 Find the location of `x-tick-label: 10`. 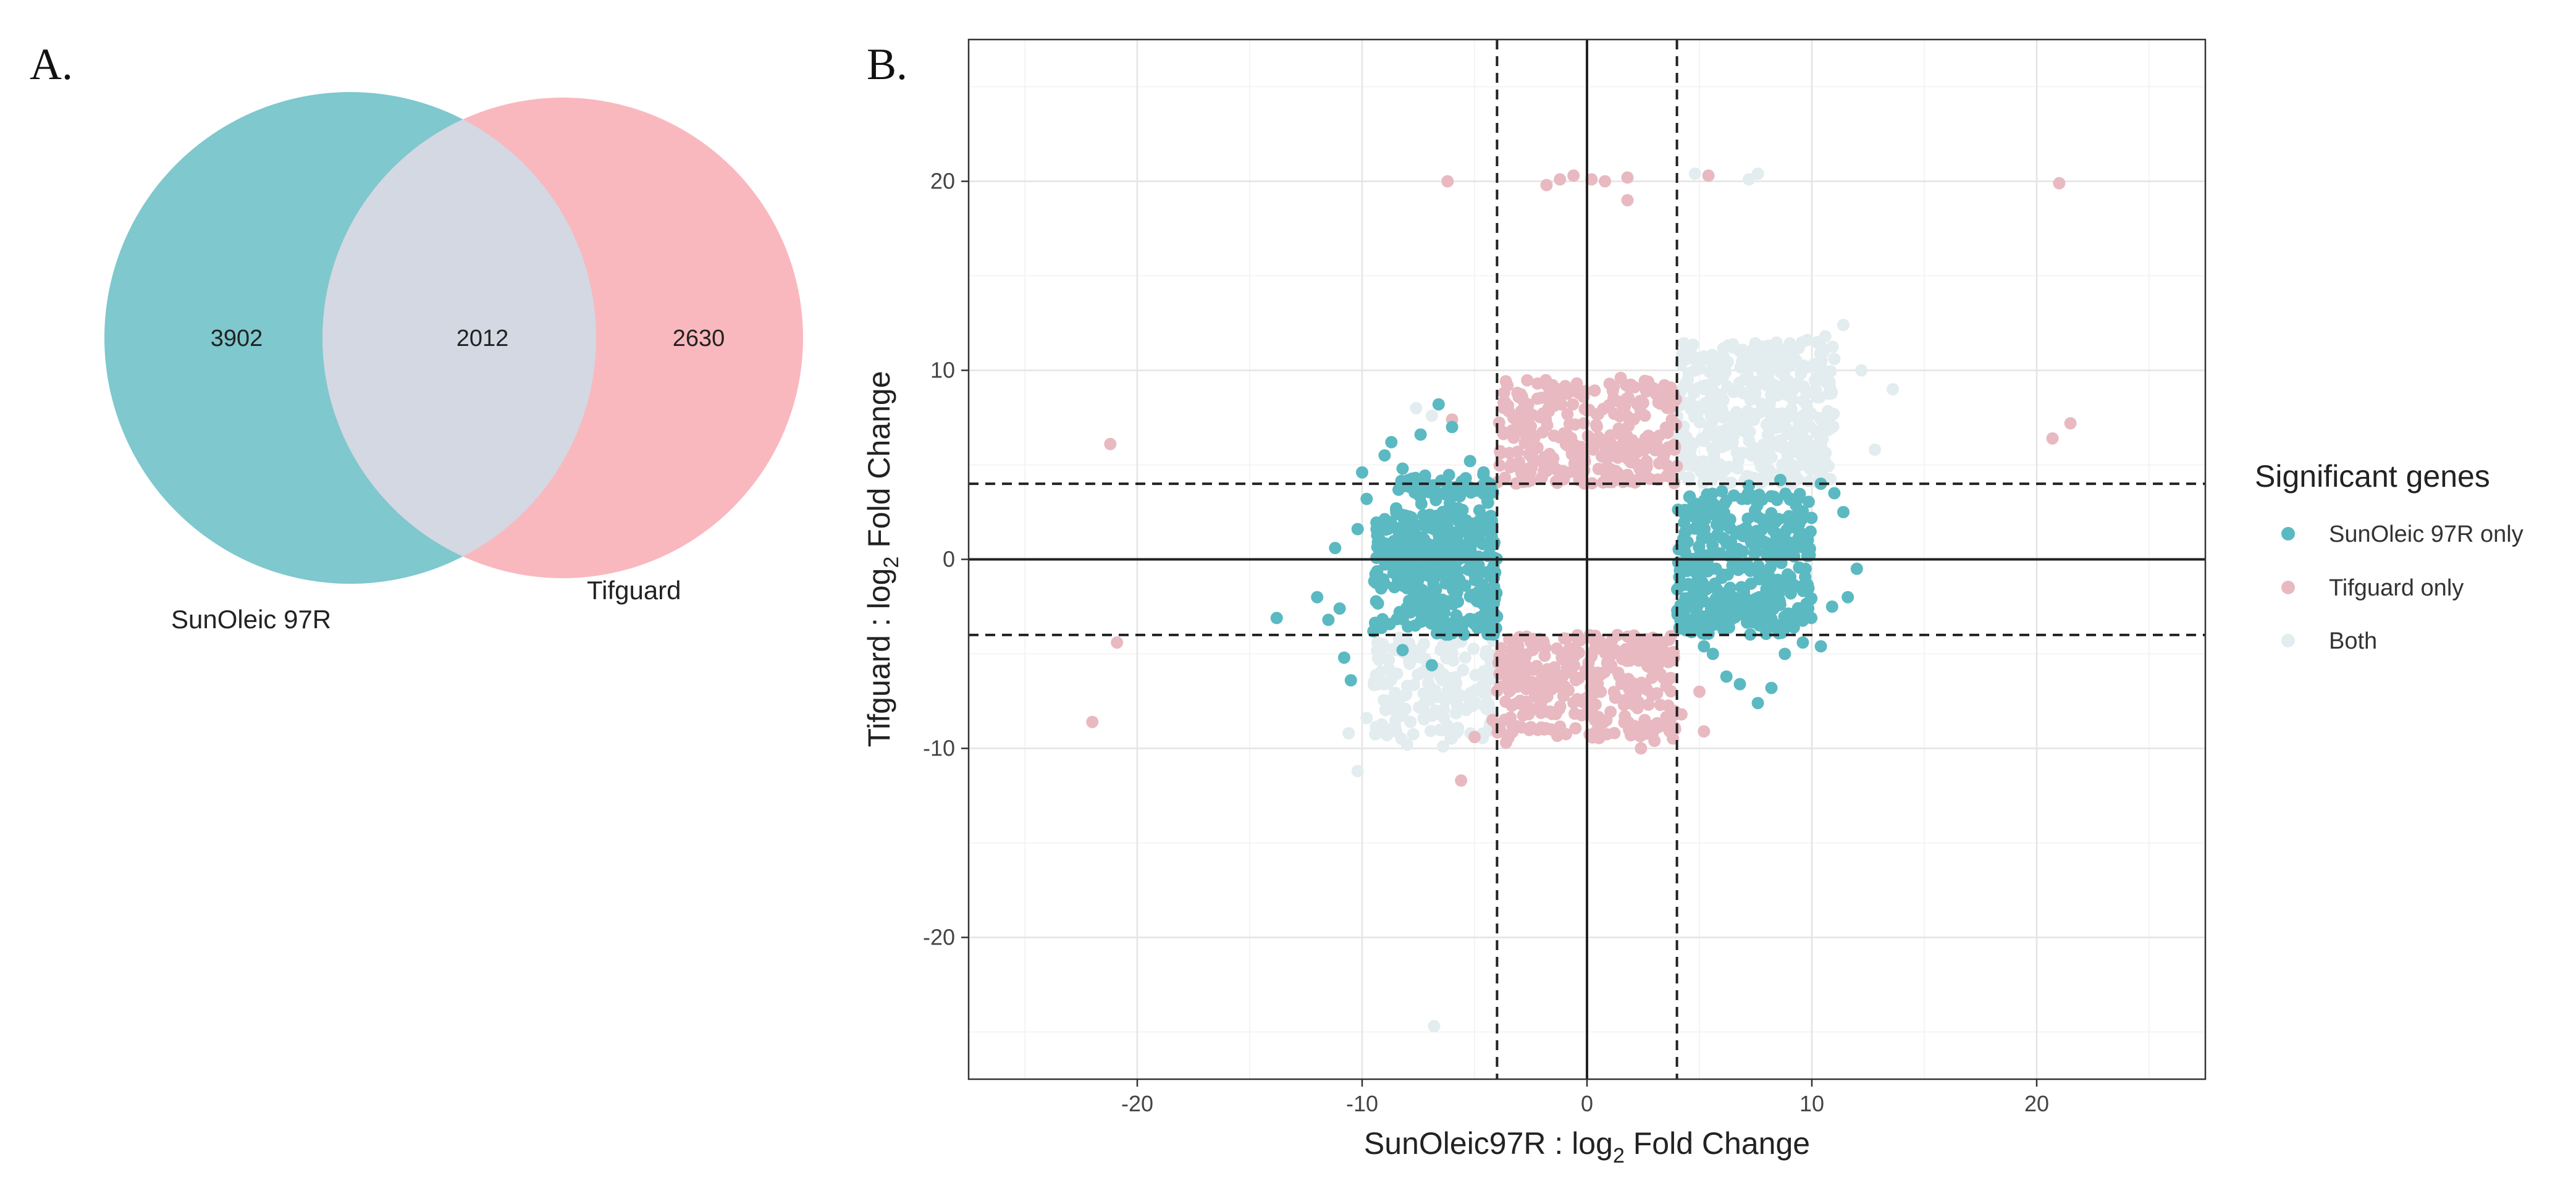

x-tick-label: 10 is located at coordinates (1811, 1103).